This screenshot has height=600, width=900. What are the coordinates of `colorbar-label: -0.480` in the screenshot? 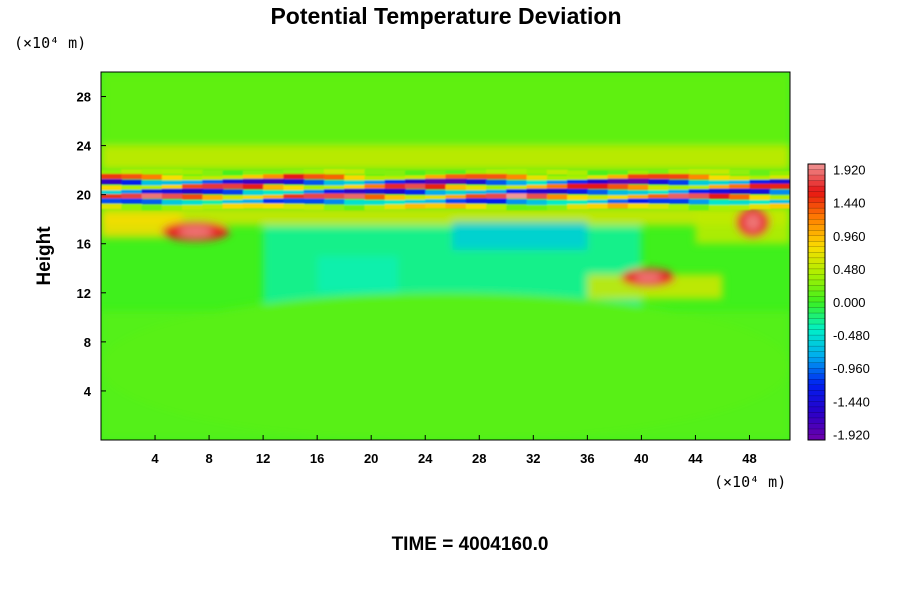 It's located at (851, 335).